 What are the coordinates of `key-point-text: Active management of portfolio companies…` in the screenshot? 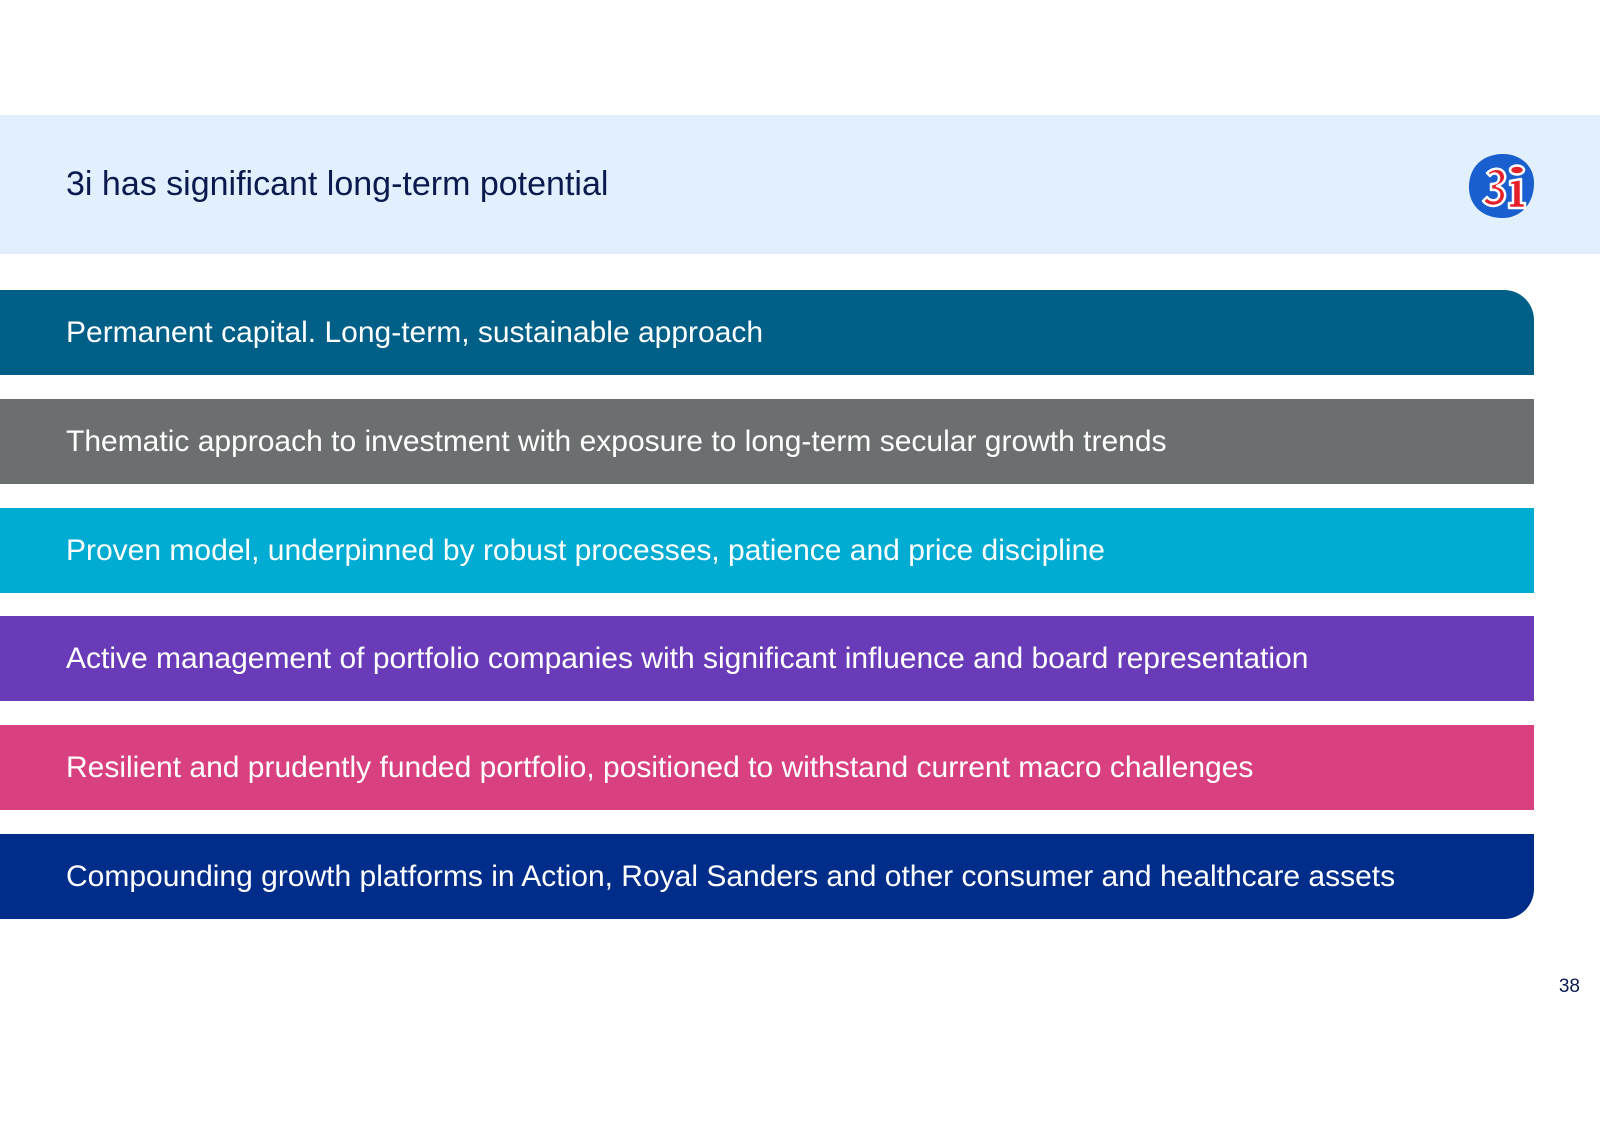 It's located at (687, 658).